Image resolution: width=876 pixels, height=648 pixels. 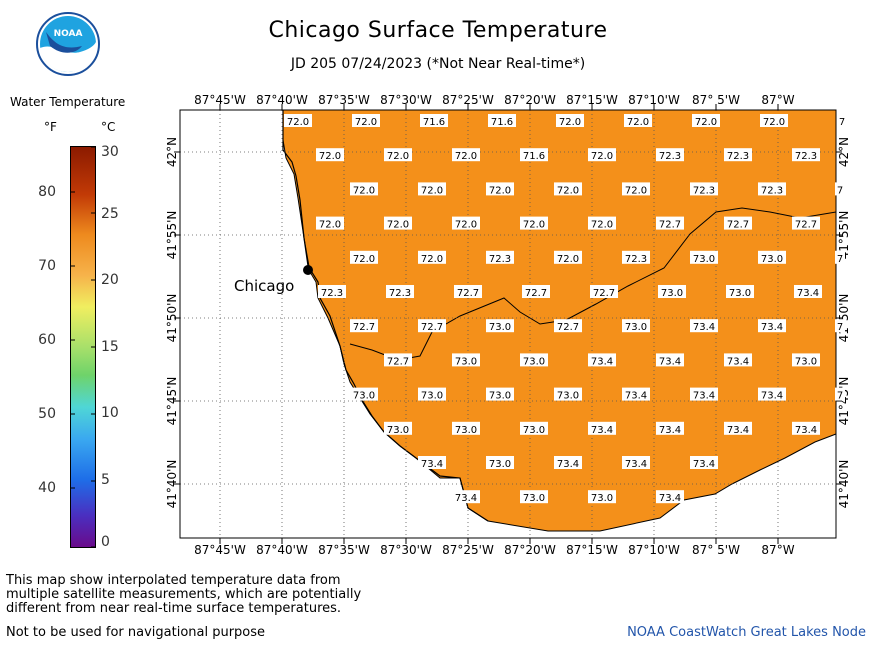 What do you see at coordinates (220, 550) in the screenshot?
I see `bottom-lon-label: 87°45'W` at bounding box center [220, 550].